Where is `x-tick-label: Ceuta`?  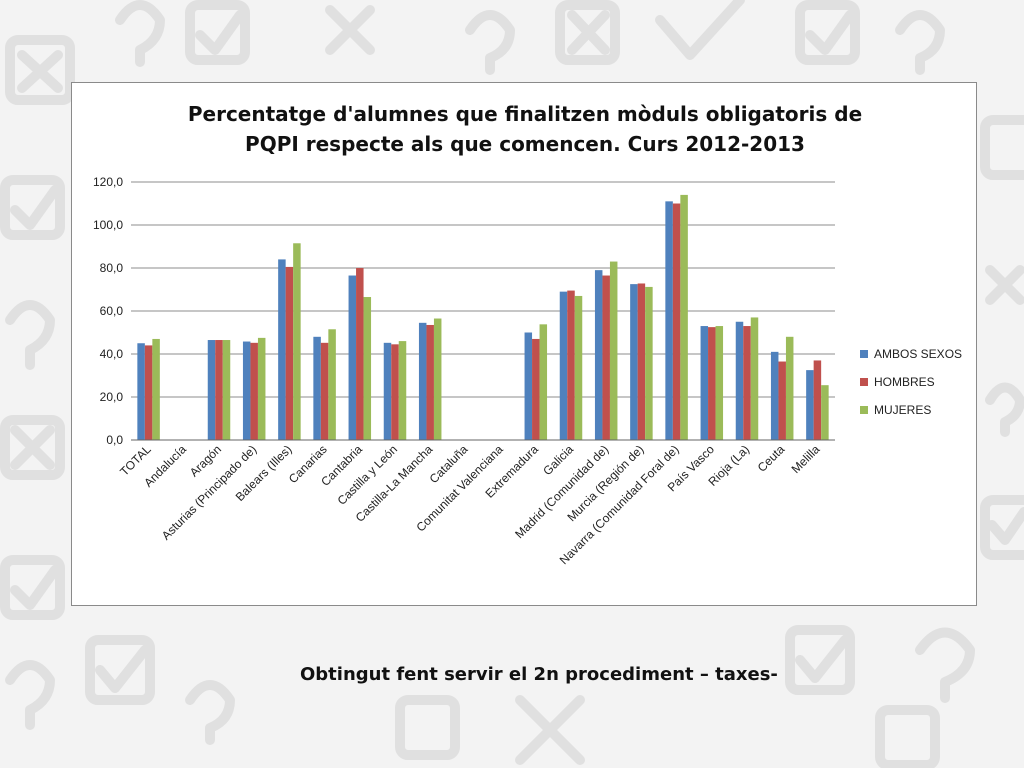 x-tick-label: Ceuta is located at coordinates (771, 458).